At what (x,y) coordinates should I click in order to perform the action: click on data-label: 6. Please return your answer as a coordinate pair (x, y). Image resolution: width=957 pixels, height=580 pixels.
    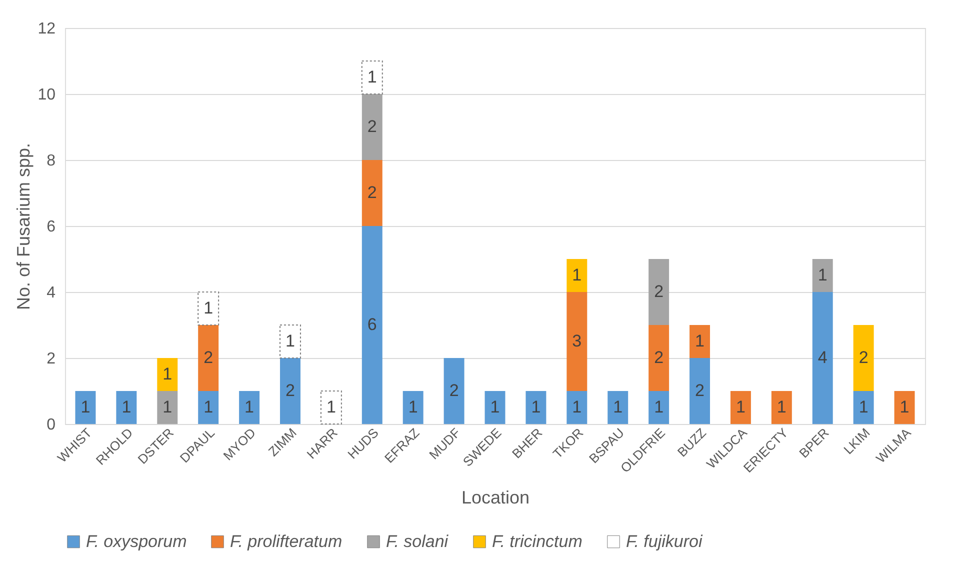
    Looking at the image, I should click on (372, 324).